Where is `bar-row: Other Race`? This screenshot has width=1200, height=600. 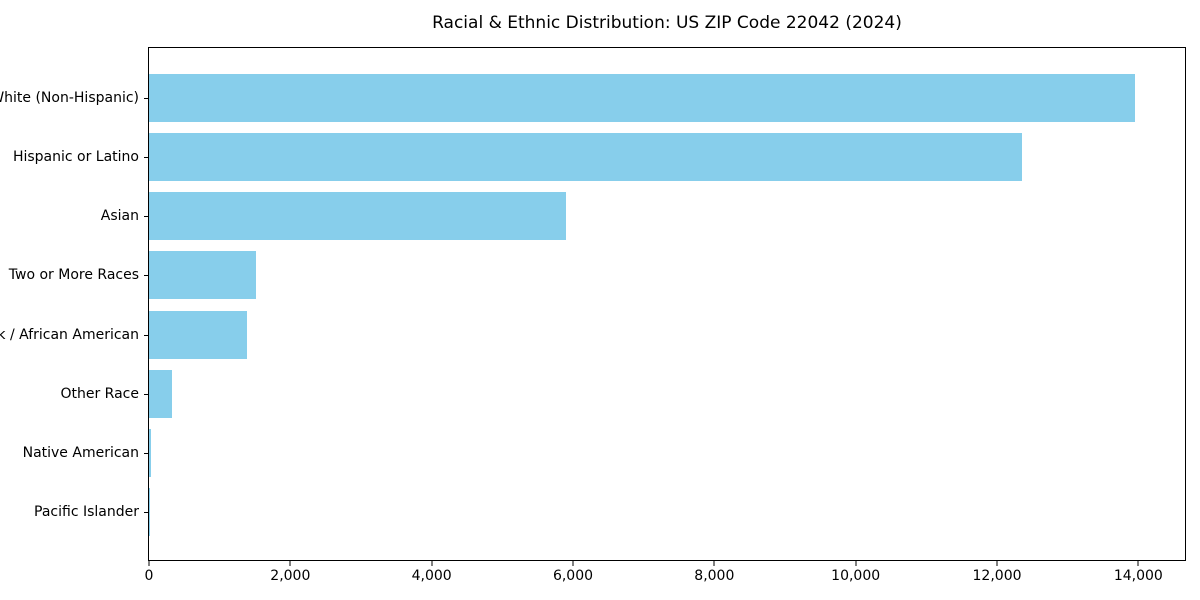
bar-row: Other Race is located at coordinates (622, 393).